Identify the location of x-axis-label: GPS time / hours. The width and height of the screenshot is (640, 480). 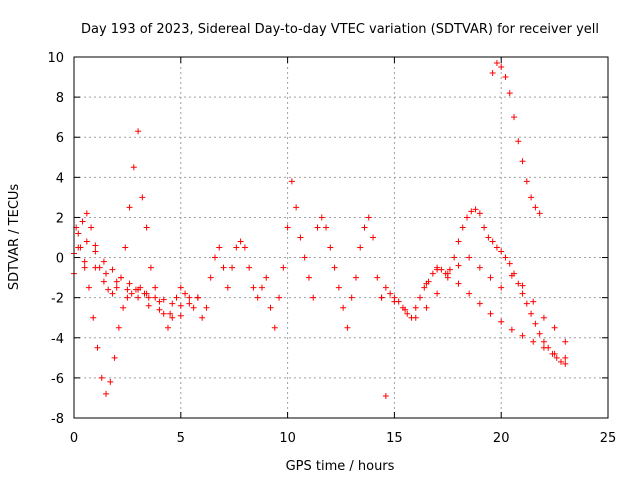
(340, 466).